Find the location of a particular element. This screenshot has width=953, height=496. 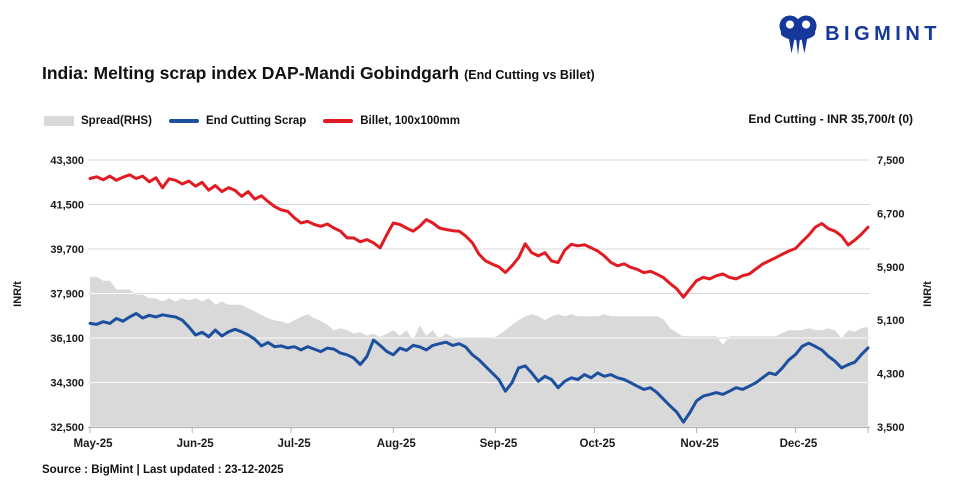

svg-text: Dec-25 is located at coordinates (799, 444).